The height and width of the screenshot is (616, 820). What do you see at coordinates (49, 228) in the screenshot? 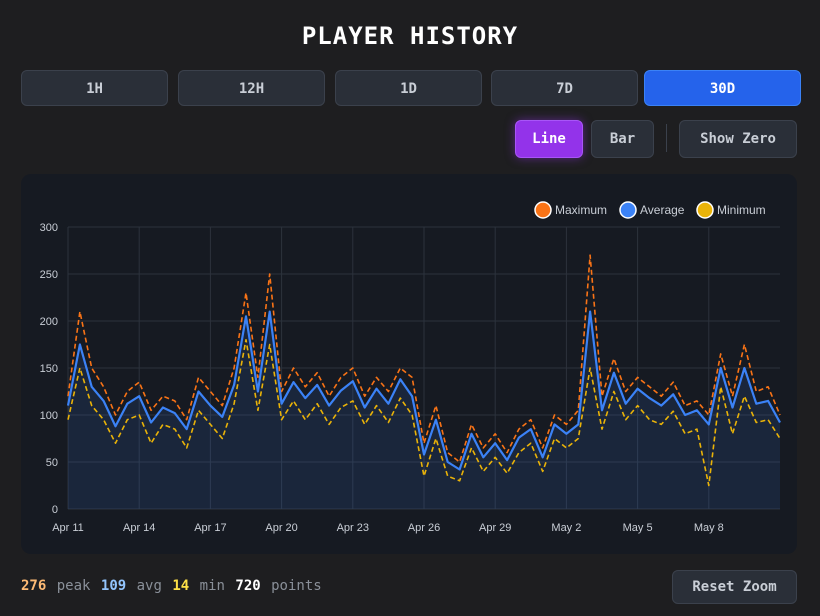
I see `y-tick-label: 300` at bounding box center [49, 228].